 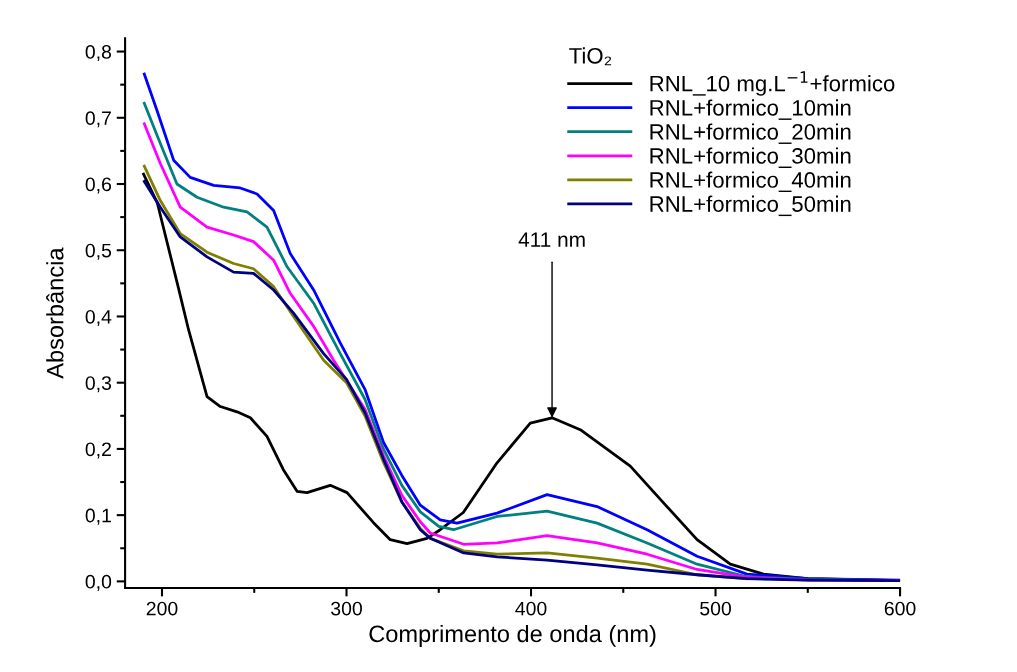 I want to click on x-tick-label: 400, so click(x=531, y=608).